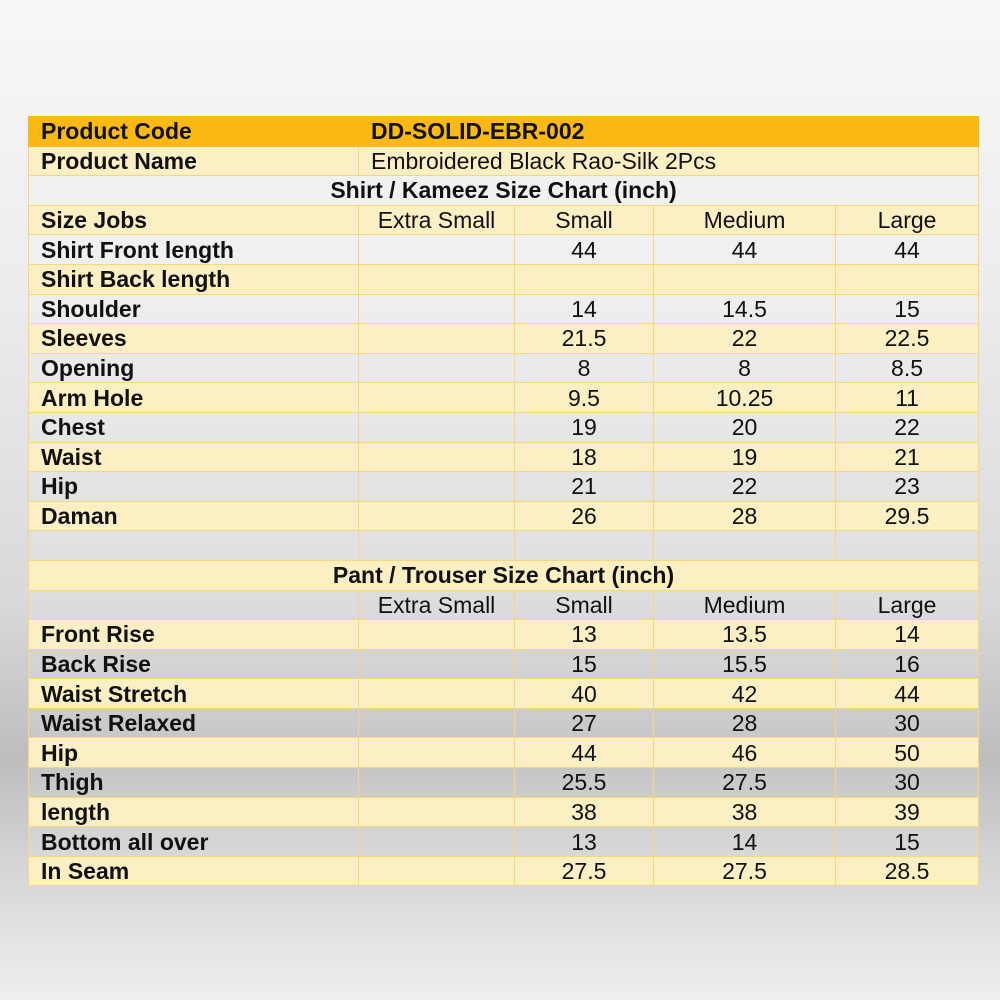 The image size is (1000, 1000). I want to click on table-cell: 14, so click(584, 309).